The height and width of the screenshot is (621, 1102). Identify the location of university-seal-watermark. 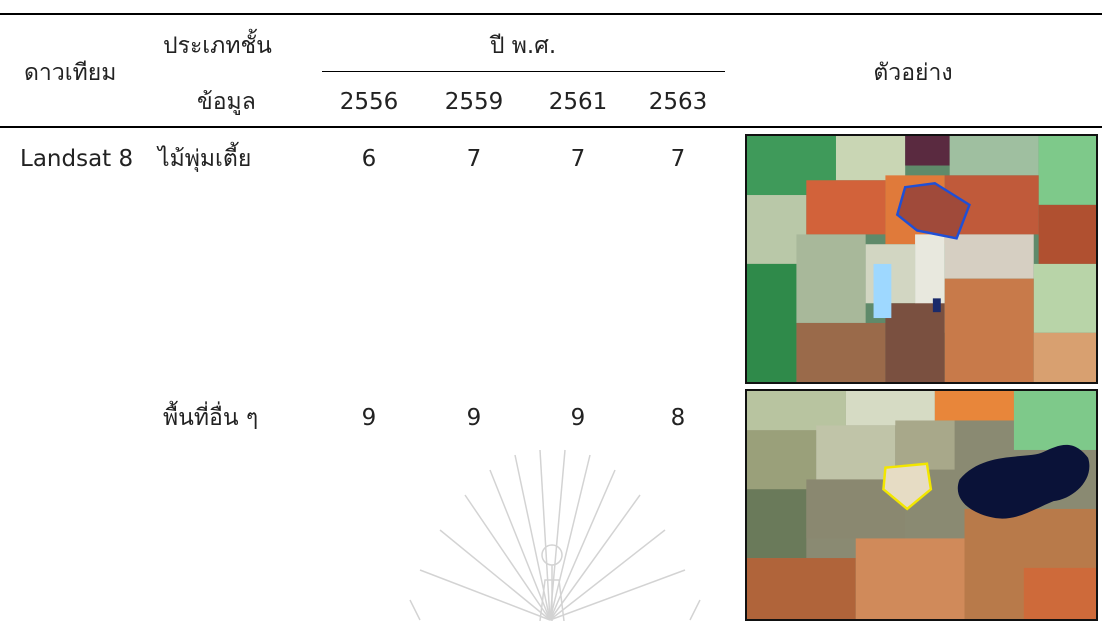
(555, 535).